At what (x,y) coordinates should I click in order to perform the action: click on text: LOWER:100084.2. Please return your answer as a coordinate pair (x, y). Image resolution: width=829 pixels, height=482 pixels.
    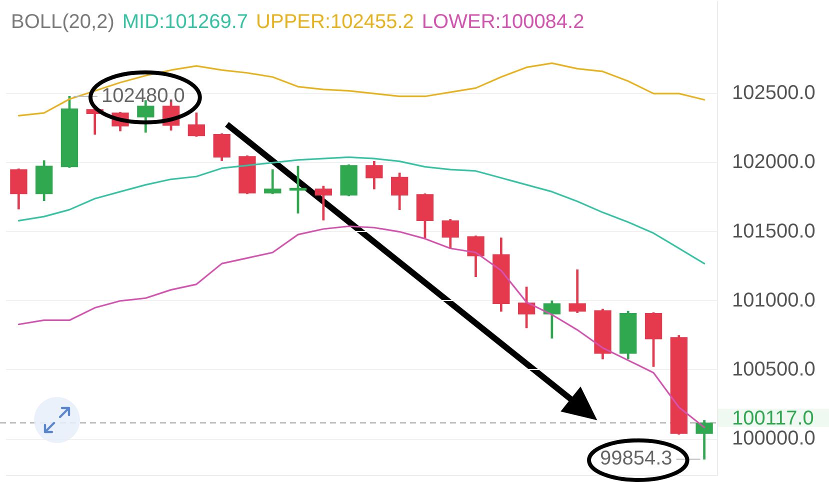
    Looking at the image, I should click on (503, 22).